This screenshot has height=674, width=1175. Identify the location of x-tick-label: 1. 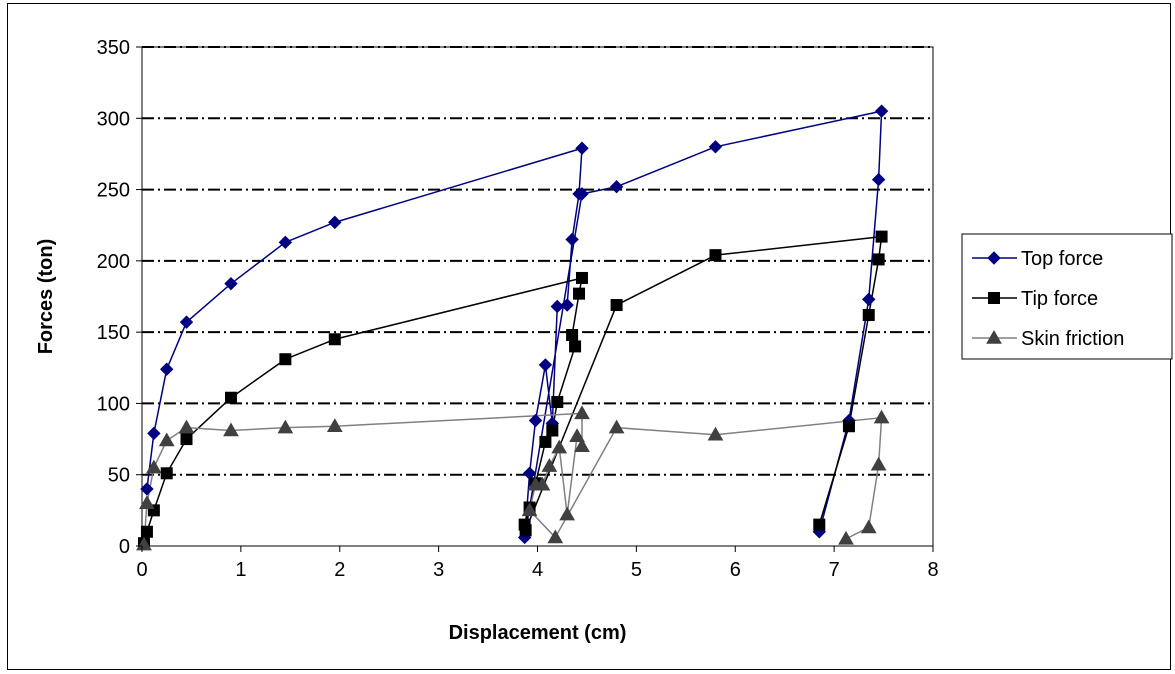
(240, 570).